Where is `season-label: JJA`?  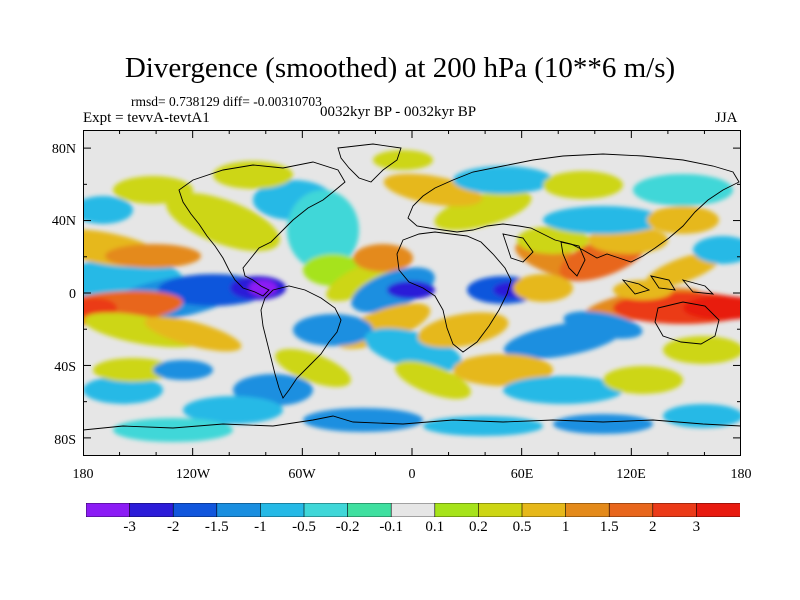 season-label: JJA is located at coordinates (726, 118).